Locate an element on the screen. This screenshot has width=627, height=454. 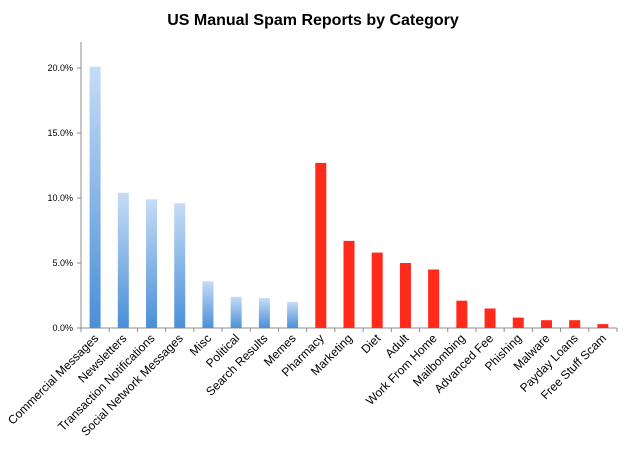
bar-commercial-messages is located at coordinates (95, 197).